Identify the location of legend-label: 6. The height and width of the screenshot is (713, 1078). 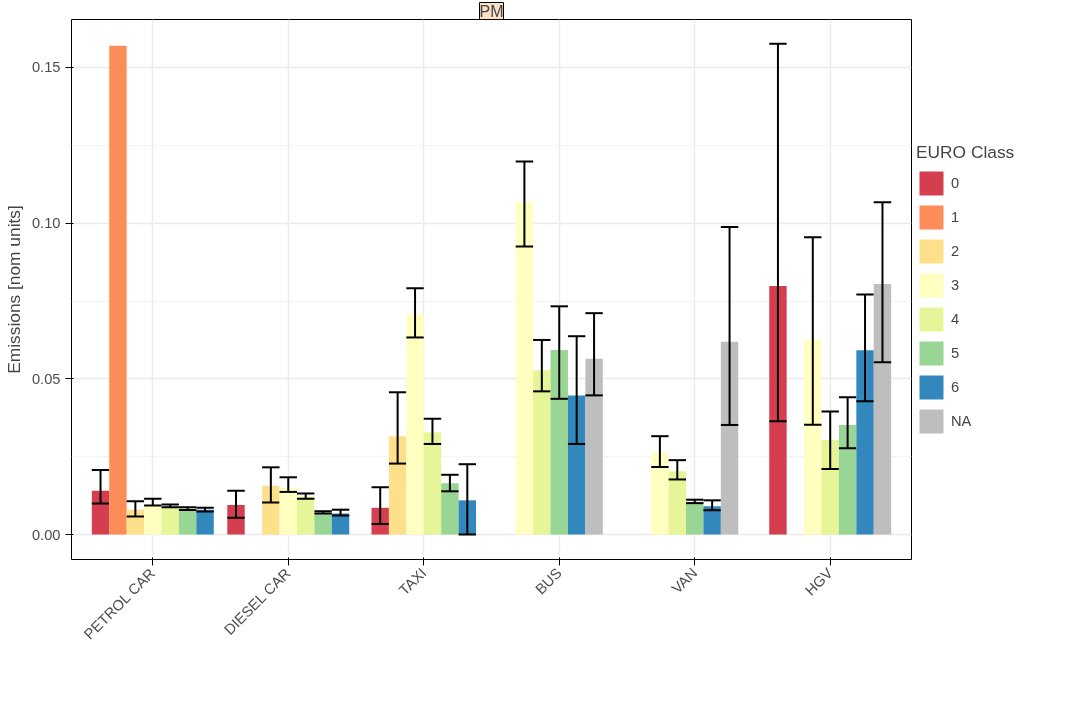
(956, 387).